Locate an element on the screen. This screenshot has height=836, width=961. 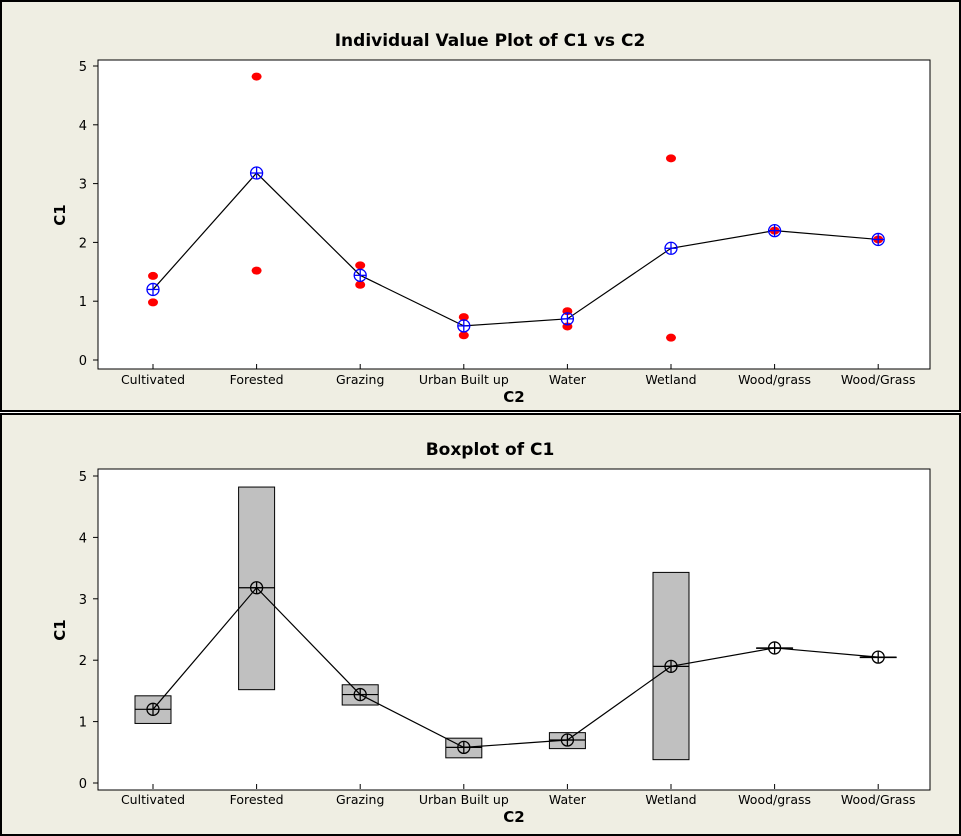
chart-title: Boxplot of C1 is located at coordinates (490, 450).